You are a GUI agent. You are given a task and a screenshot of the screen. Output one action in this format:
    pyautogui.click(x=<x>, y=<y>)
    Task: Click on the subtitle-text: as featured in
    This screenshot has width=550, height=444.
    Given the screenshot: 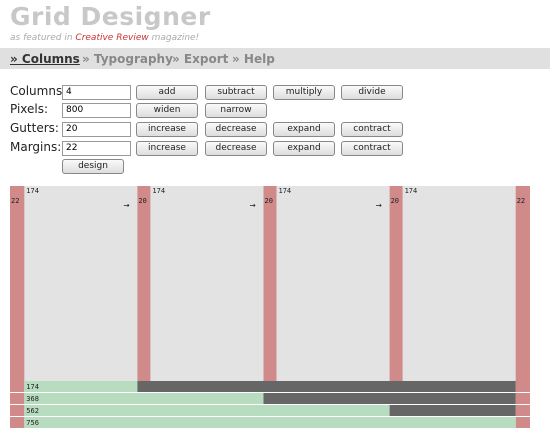 What is the action you would take?
    pyautogui.click(x=43, y=38)
    